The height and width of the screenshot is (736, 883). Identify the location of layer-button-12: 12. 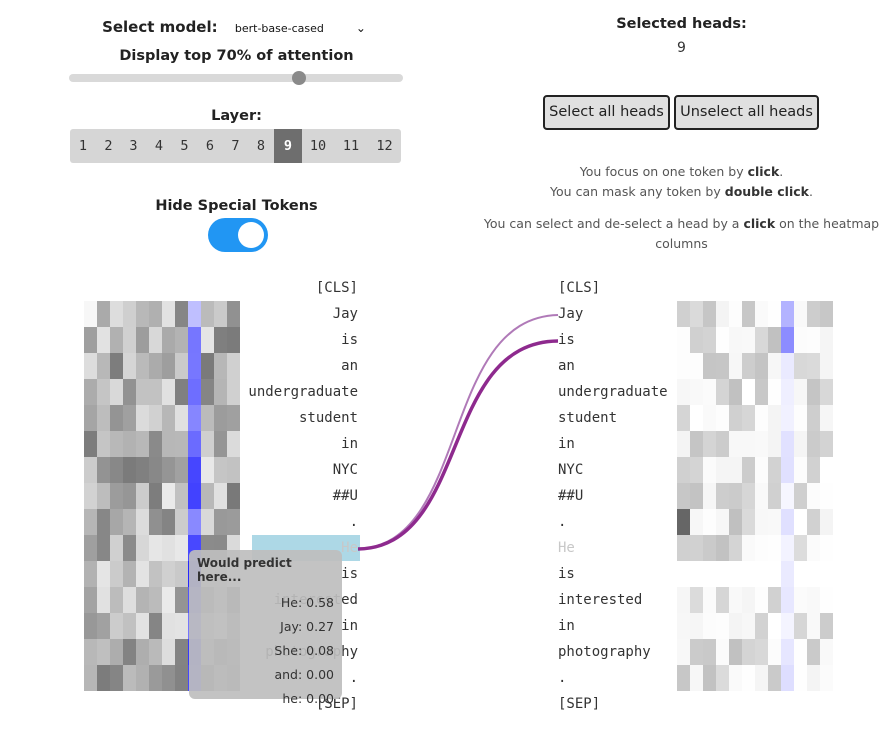
(384, 146).